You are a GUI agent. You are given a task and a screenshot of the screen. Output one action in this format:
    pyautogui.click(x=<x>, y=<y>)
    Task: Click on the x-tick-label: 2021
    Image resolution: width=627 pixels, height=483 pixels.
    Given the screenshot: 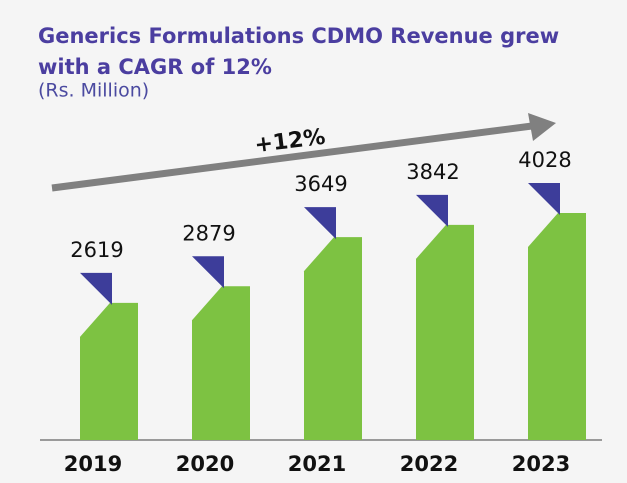 What is the action you would take?
    pyautogui.click(x=317, y=464)
    